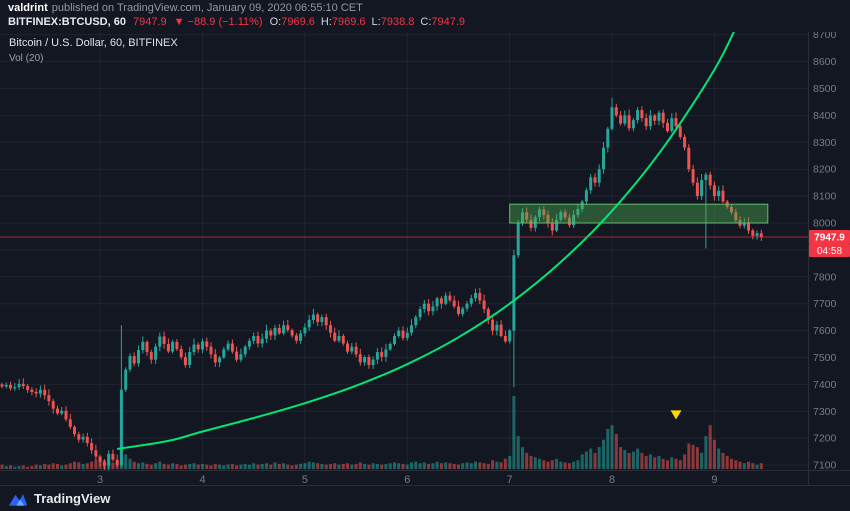  What do you see at coordinates (67, 22) in the screenshot?
I see `symbol-name: BITFINEX:BTCUSD, 60` at bounding box center [67, 22].